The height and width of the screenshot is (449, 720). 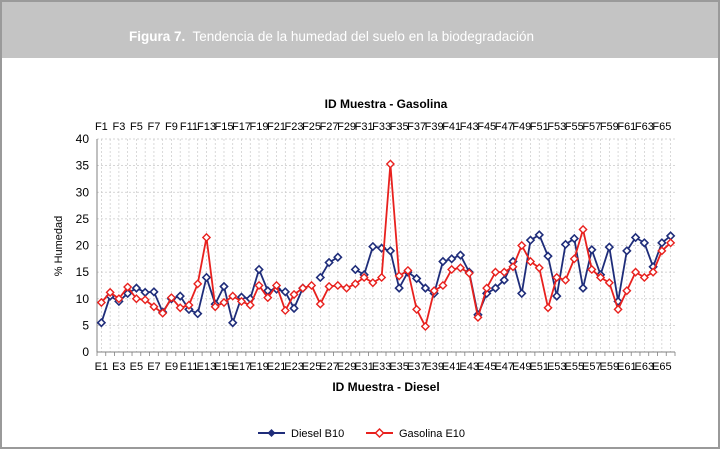 I want to click on bottom-tick-label: E53, so click(x=557, y=367).